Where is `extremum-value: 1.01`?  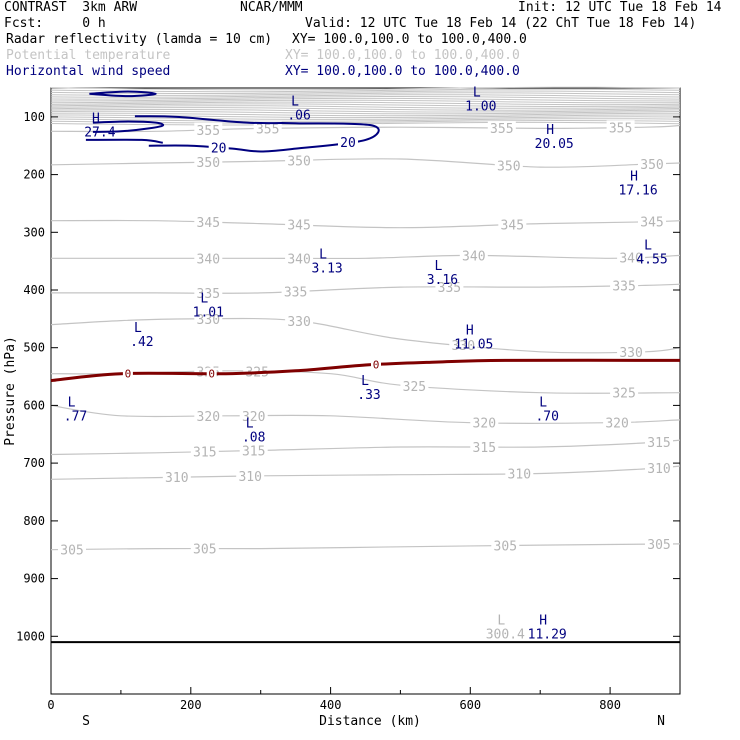 extremum-value: 1.01 is located at coordinates (208, 313).